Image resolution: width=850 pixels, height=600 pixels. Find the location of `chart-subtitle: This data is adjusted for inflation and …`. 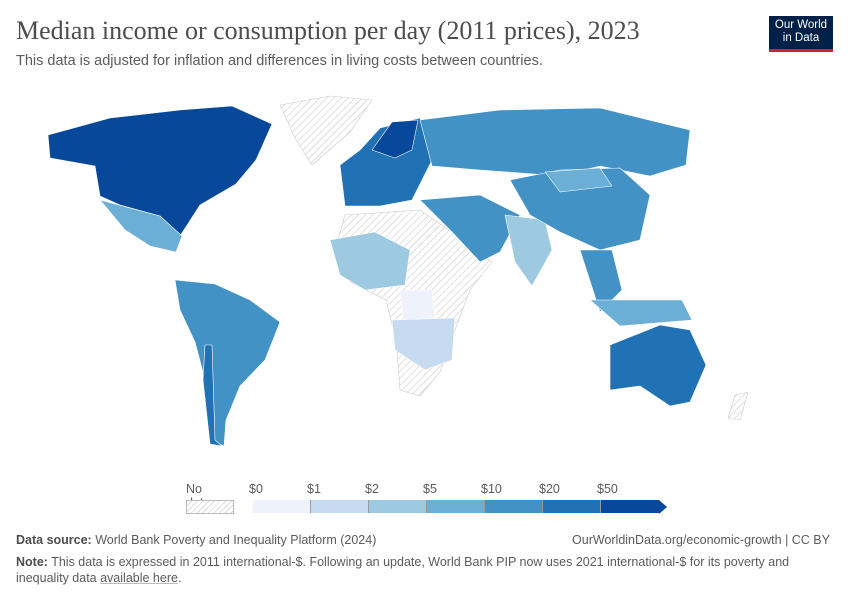

chart-subtitle: This data is adjusted for inflation and … is located at coordinates (279, 61).